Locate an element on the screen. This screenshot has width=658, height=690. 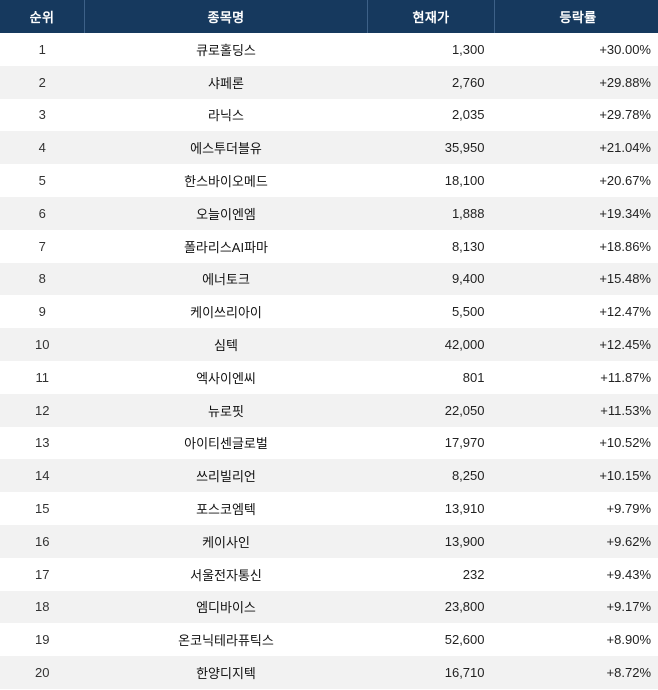
cell-stock-name: 라닉스 is located at coordinates (226, 116).